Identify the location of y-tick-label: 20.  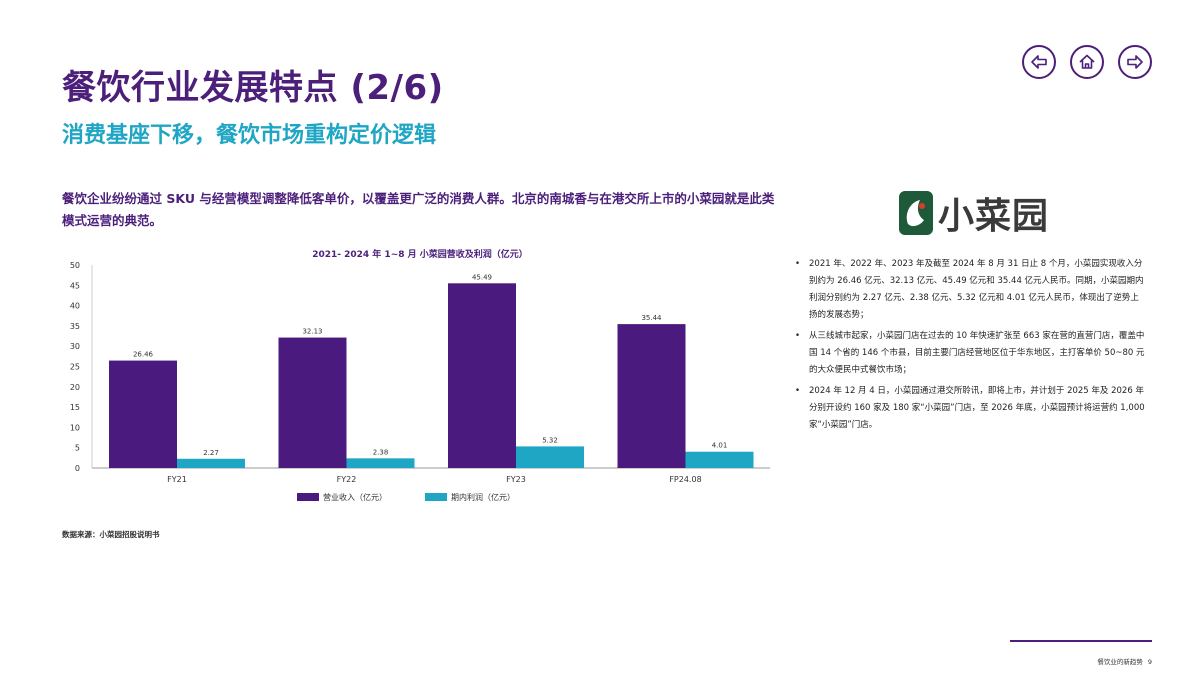
(75, 387).